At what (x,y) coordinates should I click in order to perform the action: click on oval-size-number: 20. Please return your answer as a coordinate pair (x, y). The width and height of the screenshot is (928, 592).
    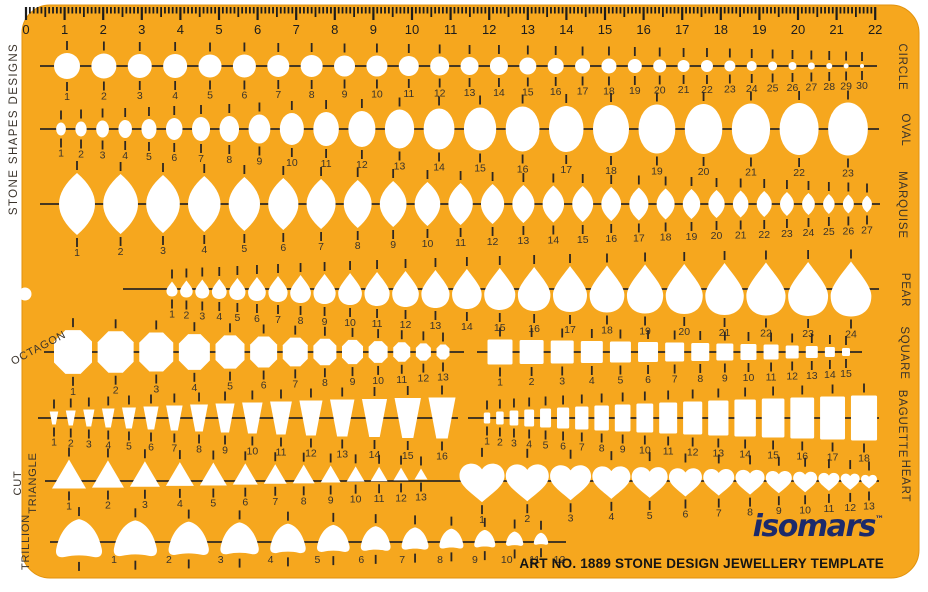
    Looking at the image, I should click on (704, 172).